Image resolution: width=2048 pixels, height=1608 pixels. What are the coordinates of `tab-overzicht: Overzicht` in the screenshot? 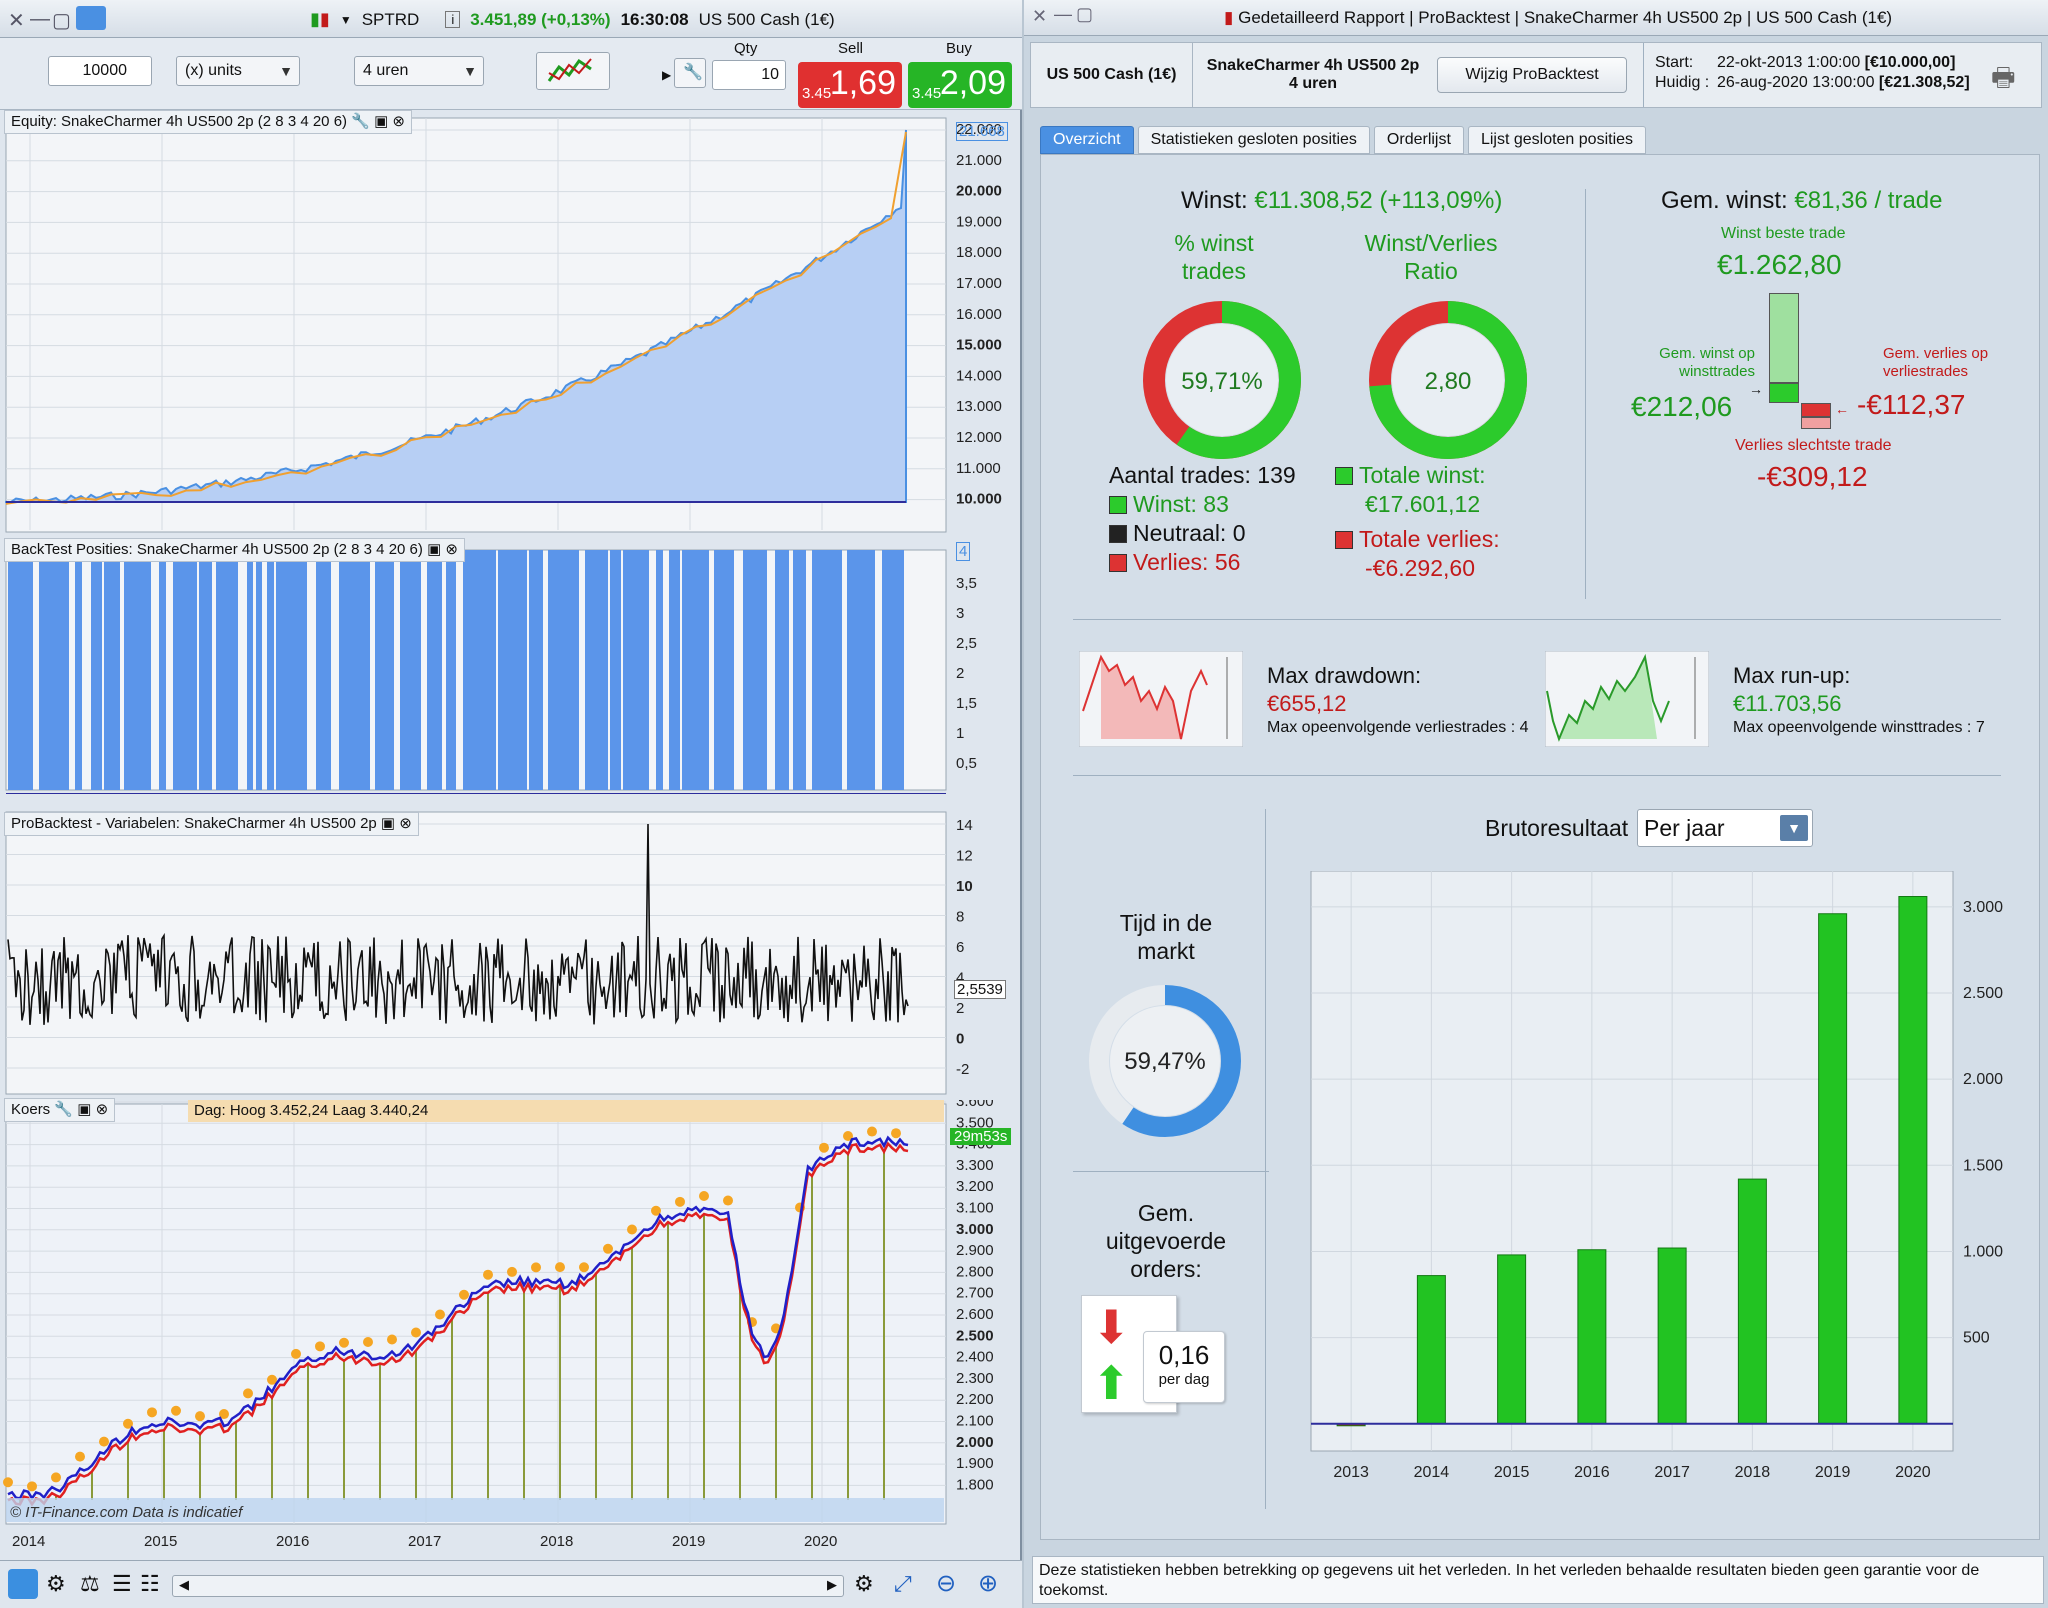 It's located at (1087, 140).